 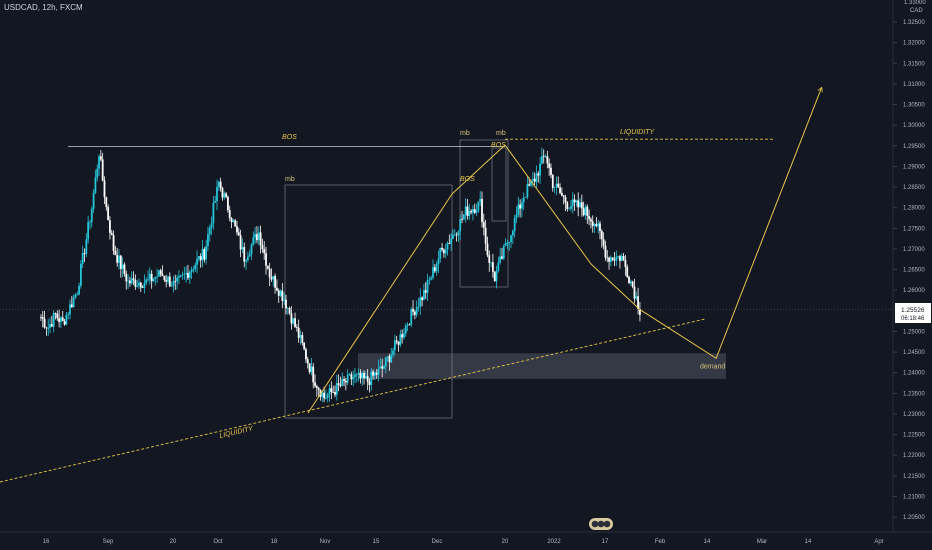 I want to click on bos-label-peak: BOS, so click(x=498, y=145).